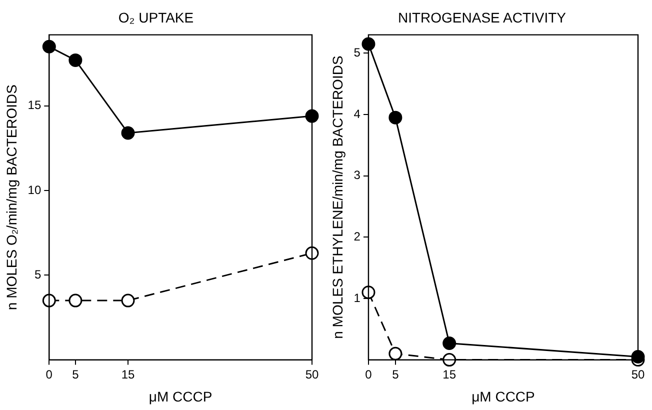  Describe the element at coordinates (35, 105) in the screenshot. I see `y-tick-label: 15` at that location.